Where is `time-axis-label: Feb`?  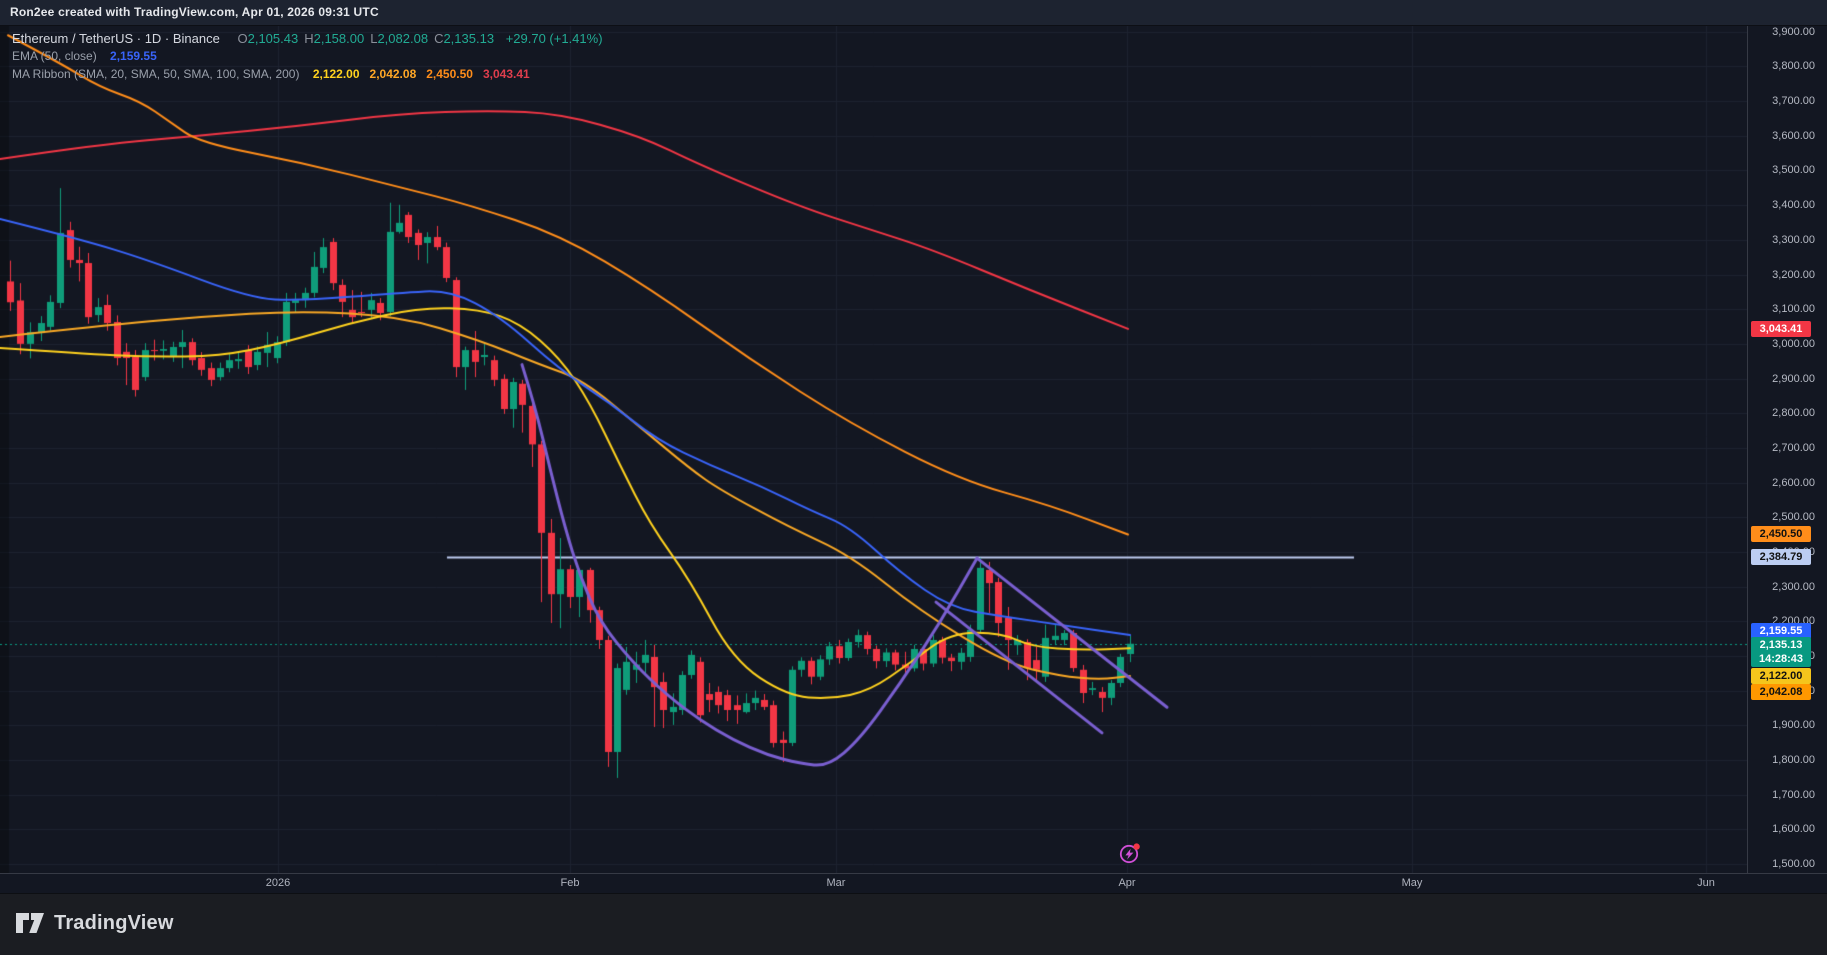
time-axis-label: Feb is located at coordinates (570, 883).